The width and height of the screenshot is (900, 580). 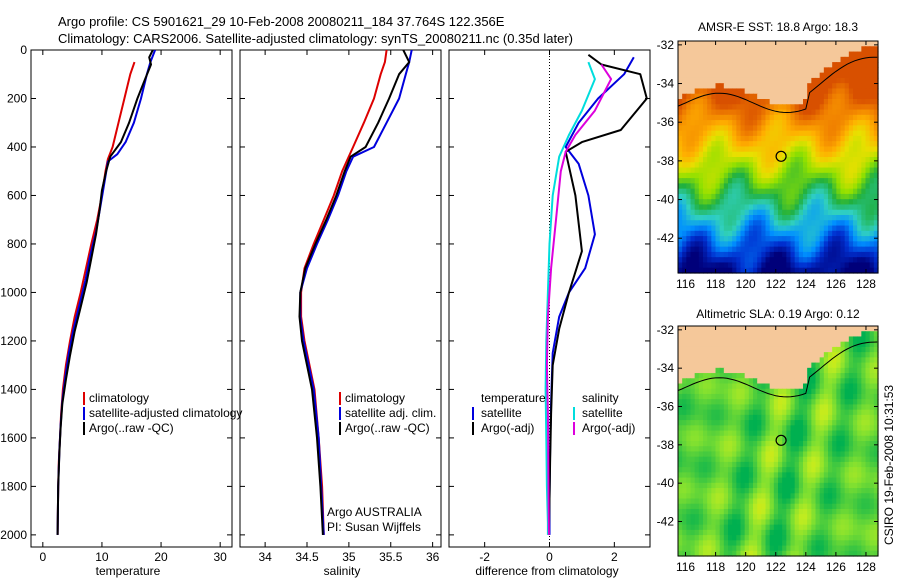 What do you see at coordinates (220, 557) in the screenshot?
I see `x-tick-label: 30` at bounding box center [220, 557].